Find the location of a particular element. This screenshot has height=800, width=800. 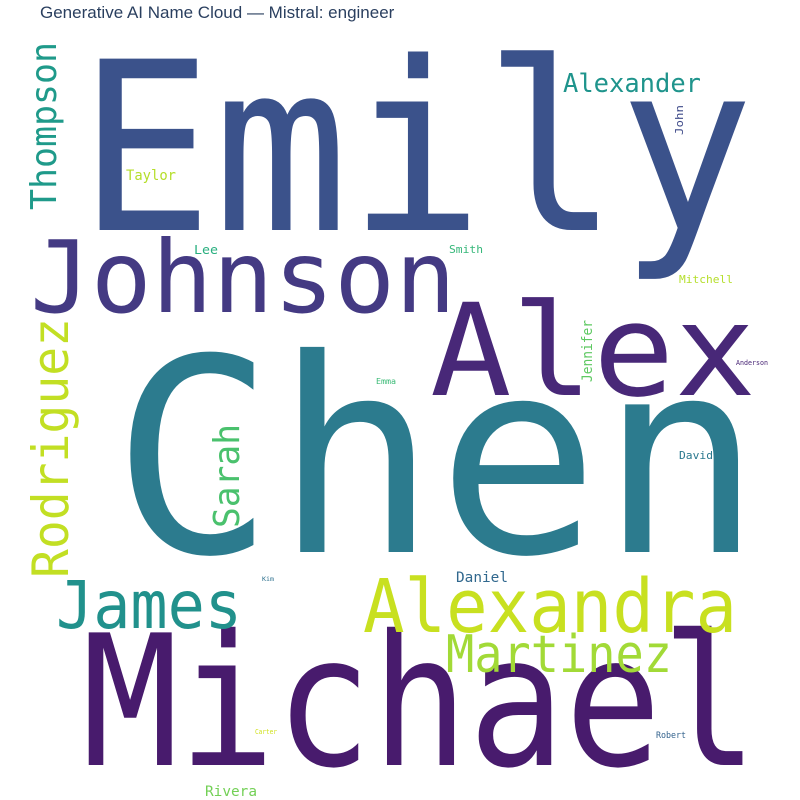

word-kim: Kim is located at coordinates (268, 579).